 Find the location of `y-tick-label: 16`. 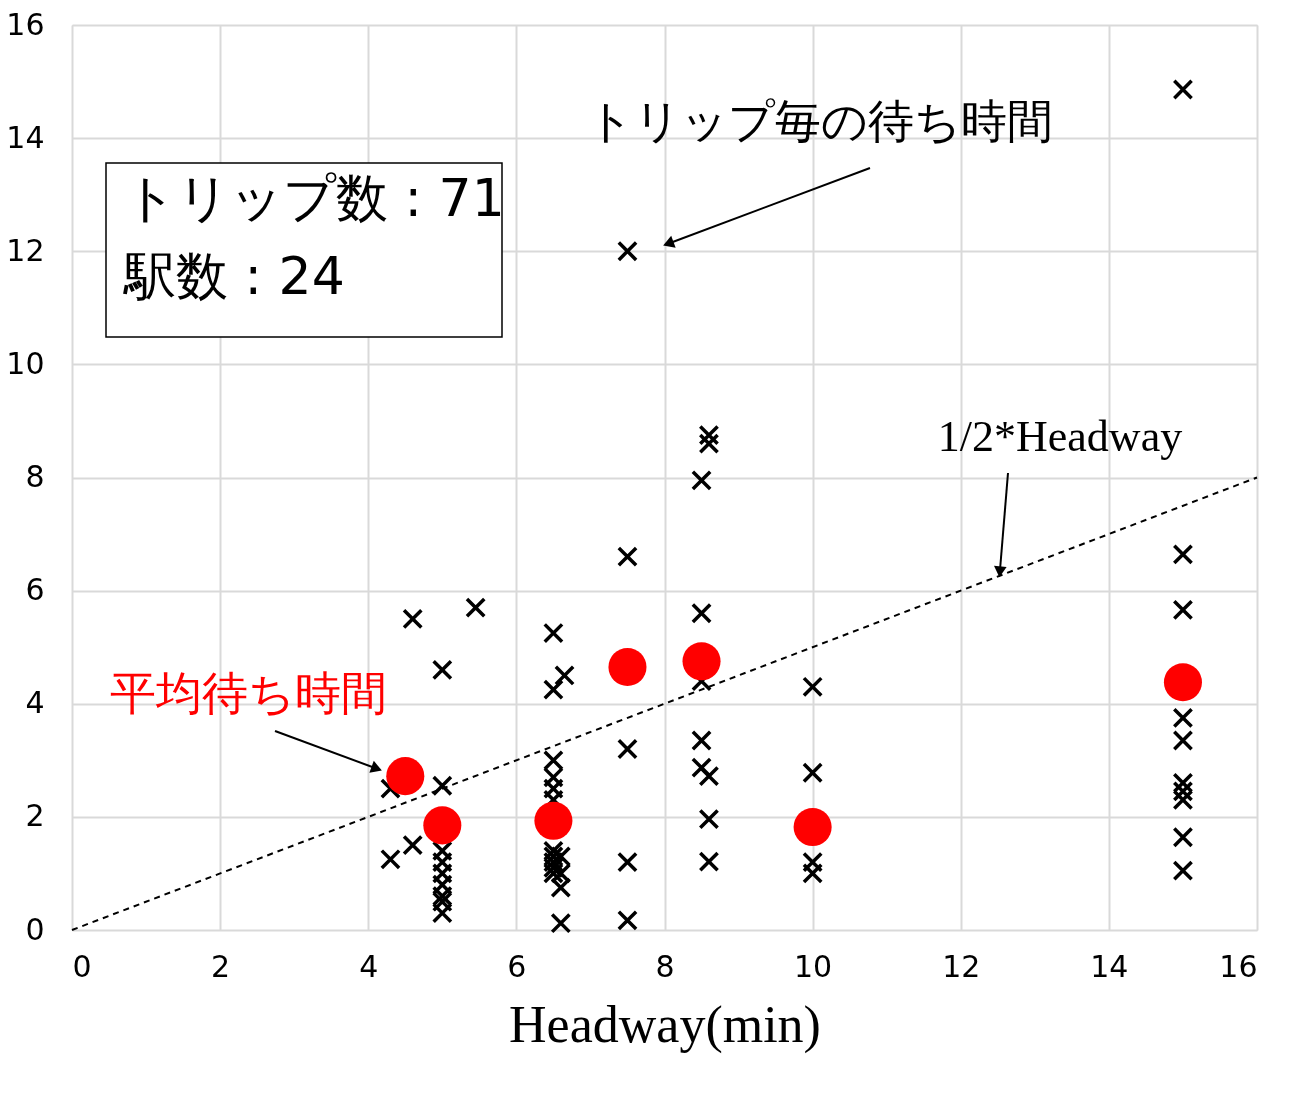

y-tick-label: 16 is located at coordinates (25, 24).